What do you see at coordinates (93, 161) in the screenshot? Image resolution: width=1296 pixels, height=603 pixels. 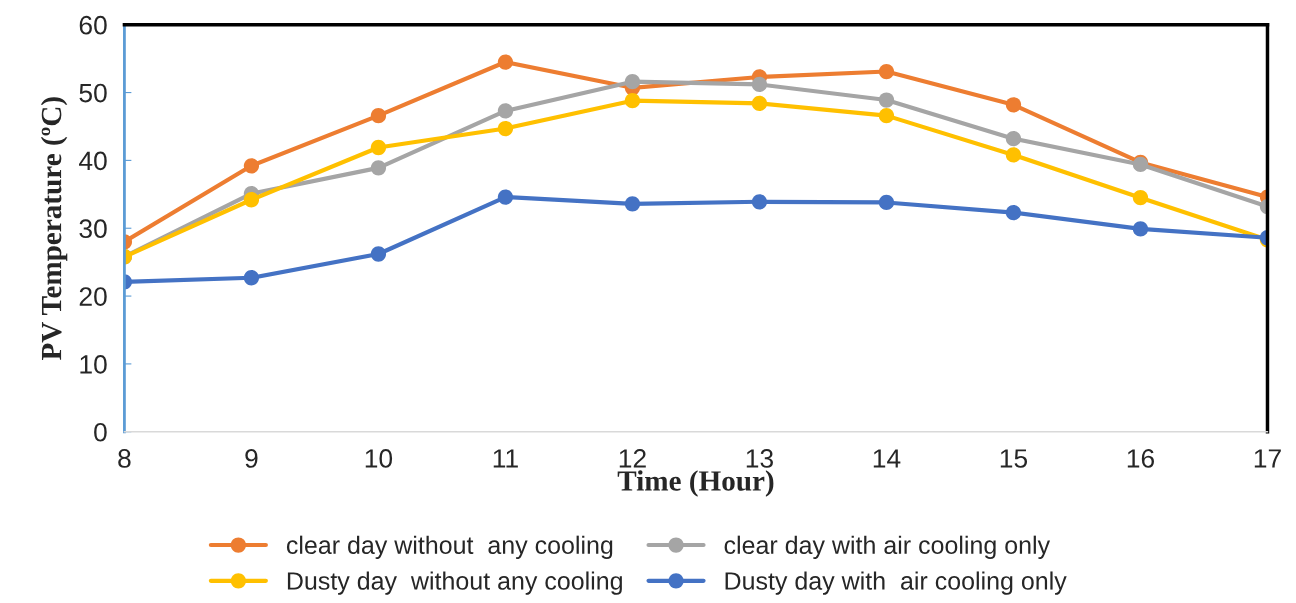 I see `y-tick-label: 40` at bounding box center [93, 161].